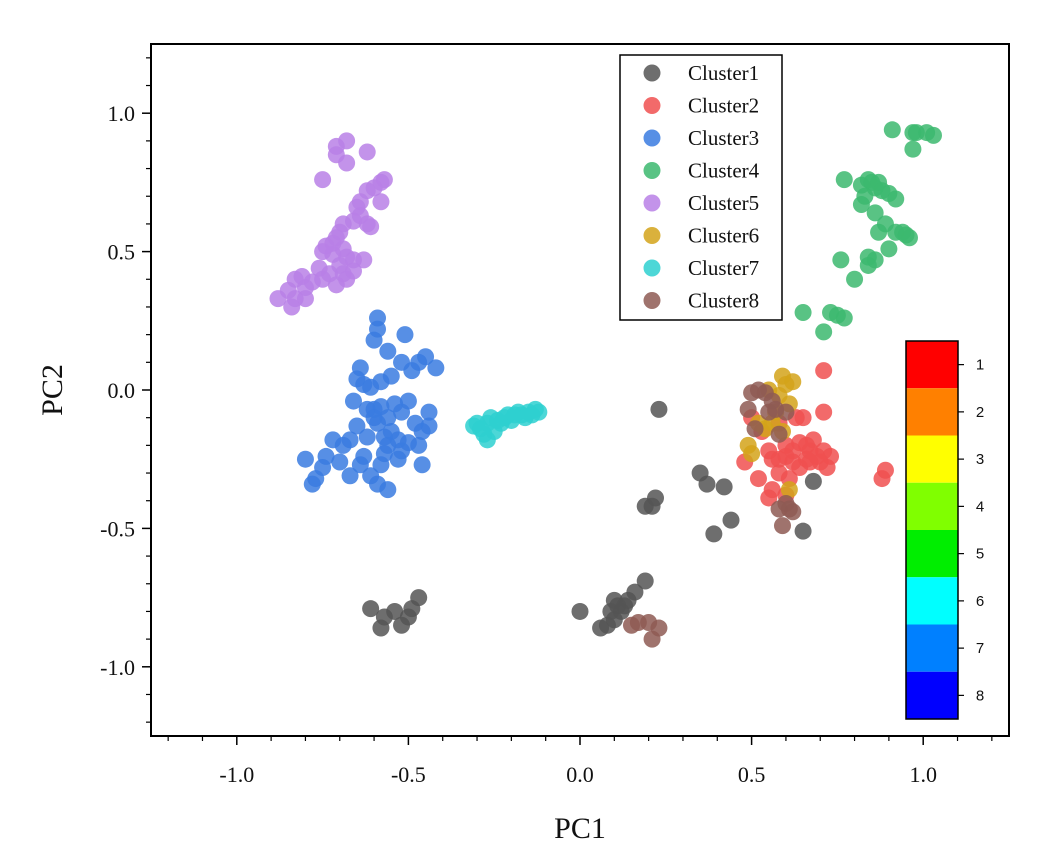  I want to click on colorbar-label: 1, so click(980, 365).